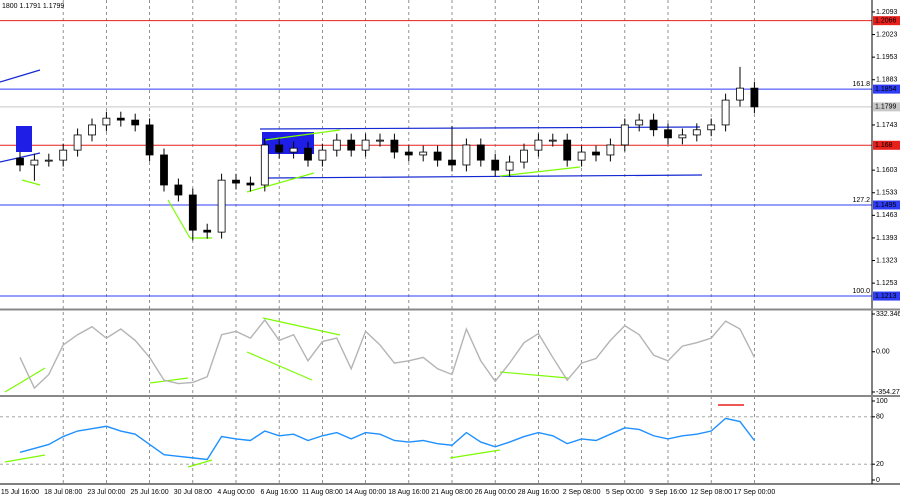  I want to click on y-tick-label: 1.1883, so click(887, 80).